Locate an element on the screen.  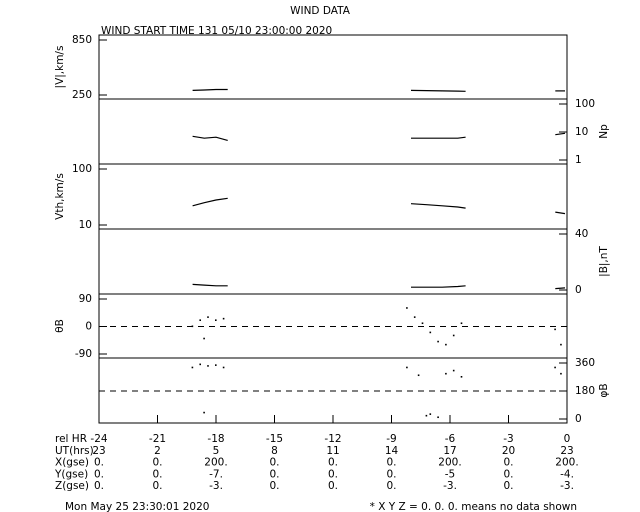
table-cell: -4. is located at coordinates (567, 474).